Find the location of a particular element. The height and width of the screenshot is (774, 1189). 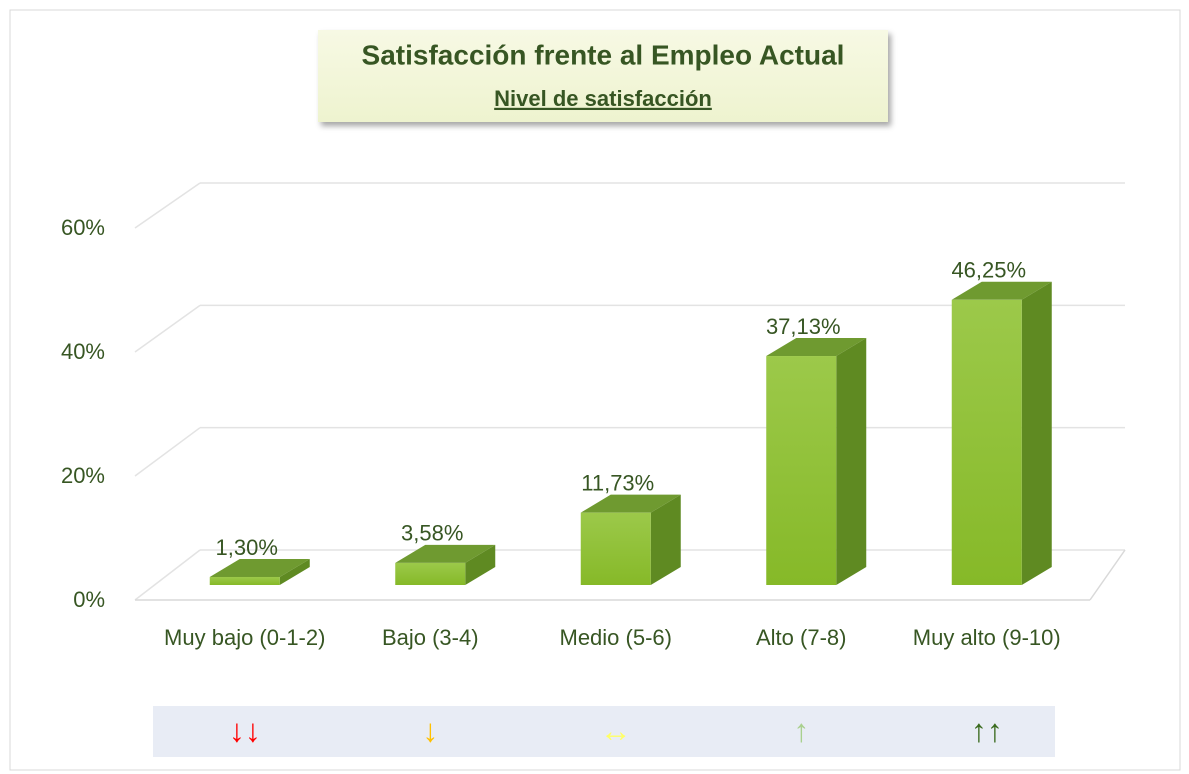

x-tick-label: Medio (5-6) is located at coordinates (615, 637).